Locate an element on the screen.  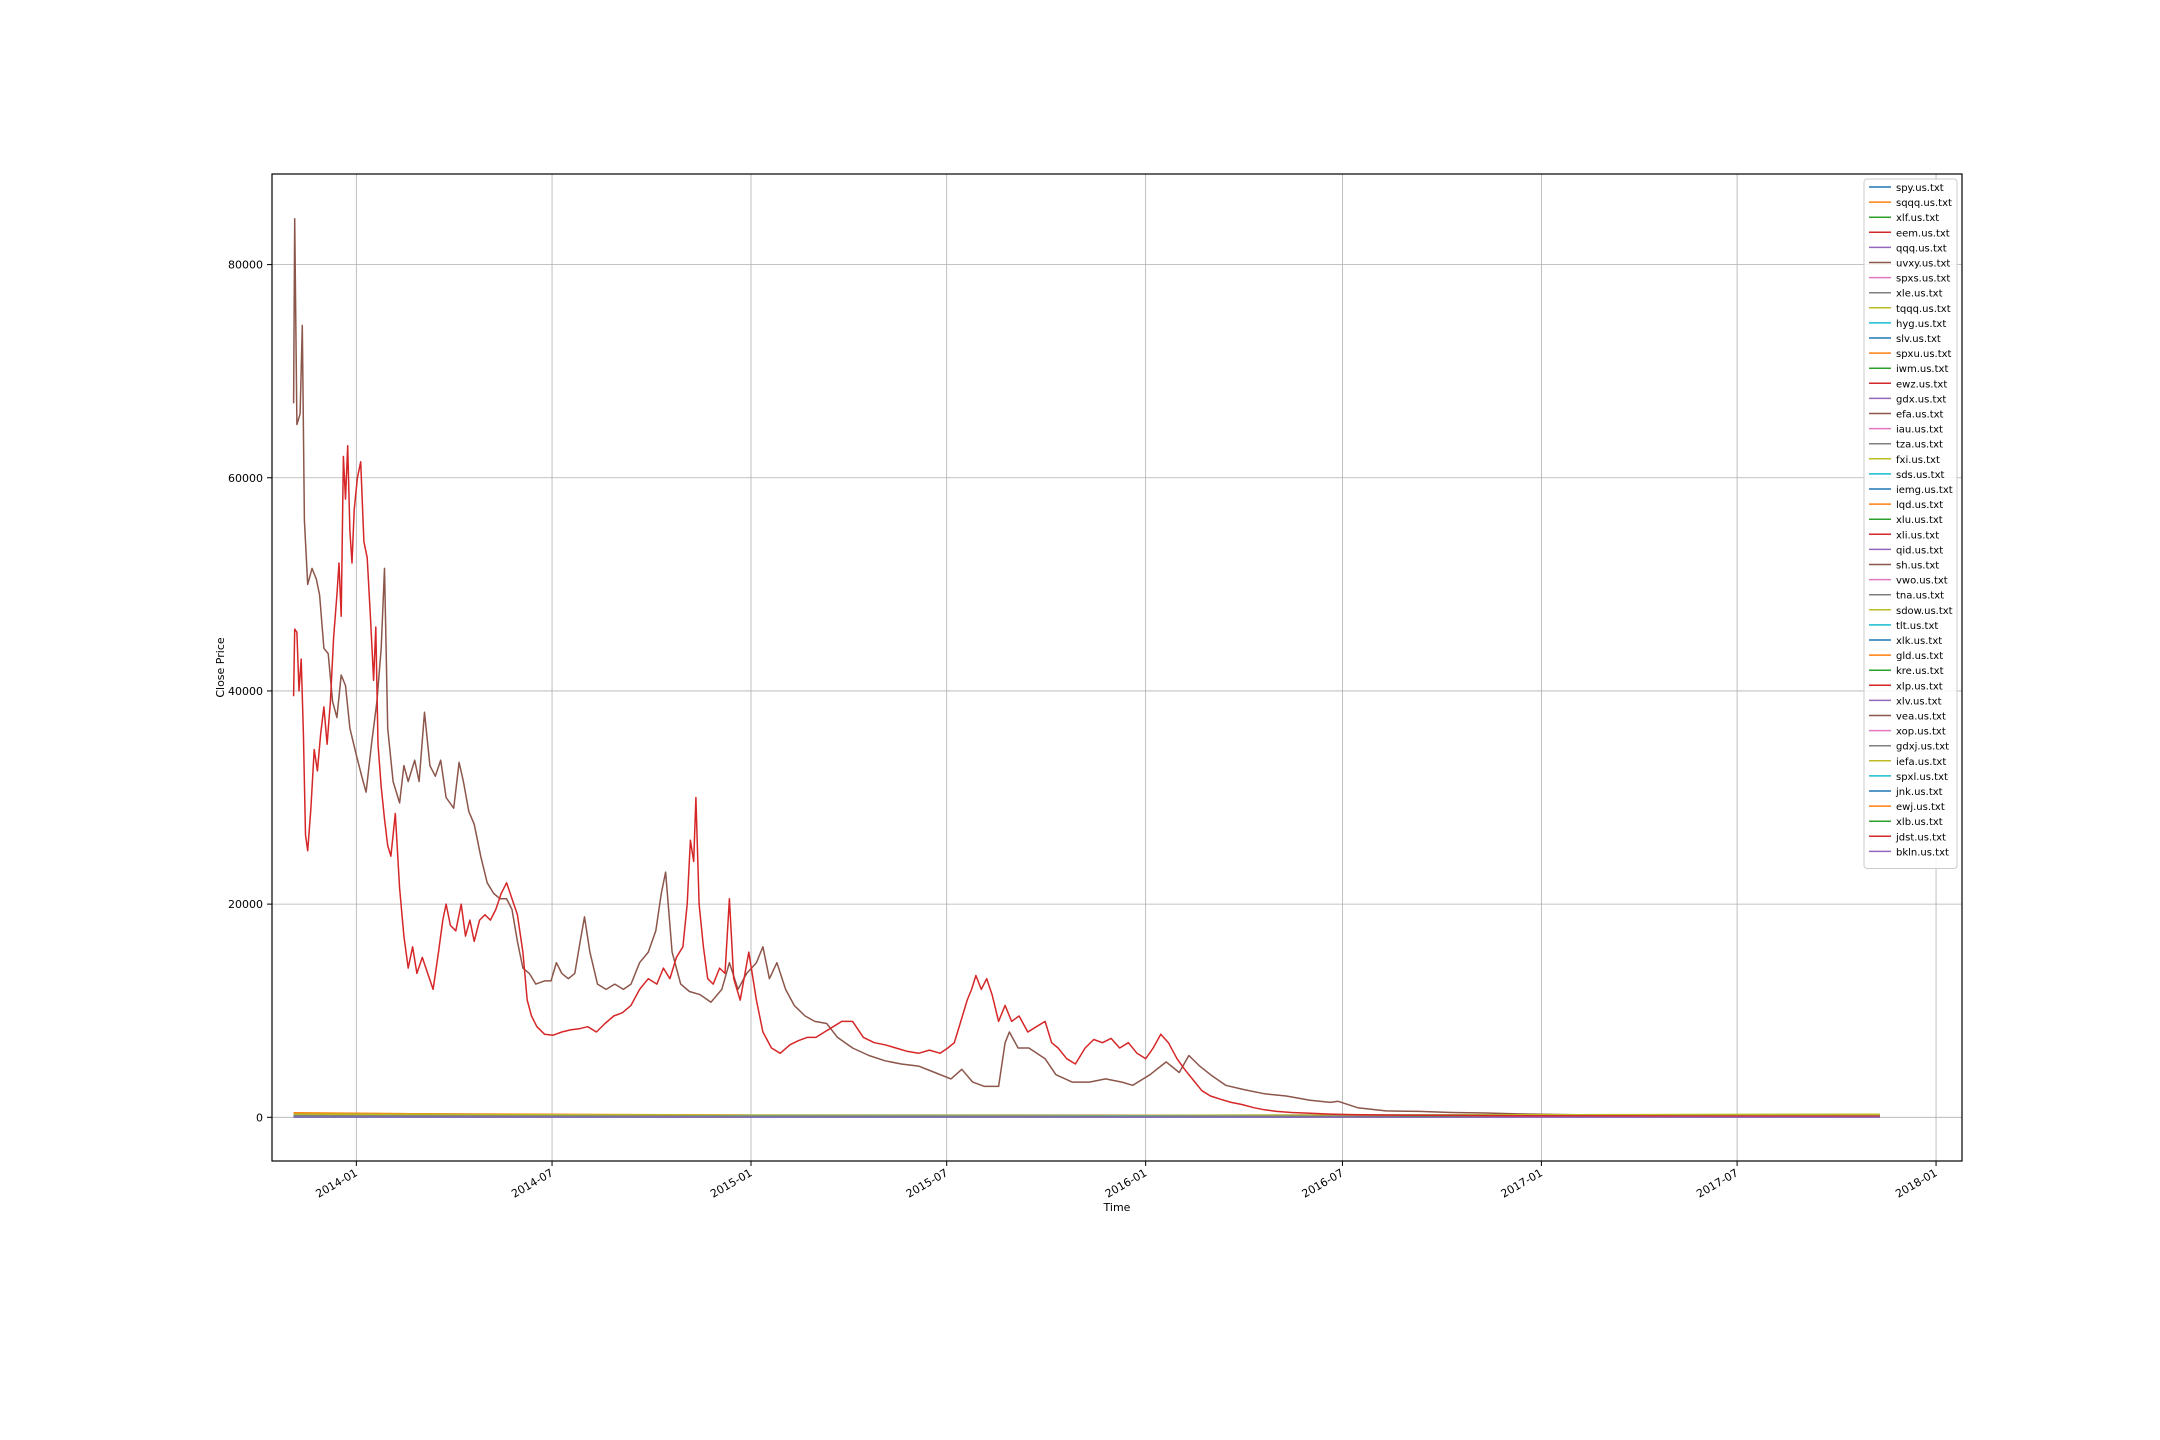
legend-entry: sqqq.us.txt is located at coordinates (1924, 203).